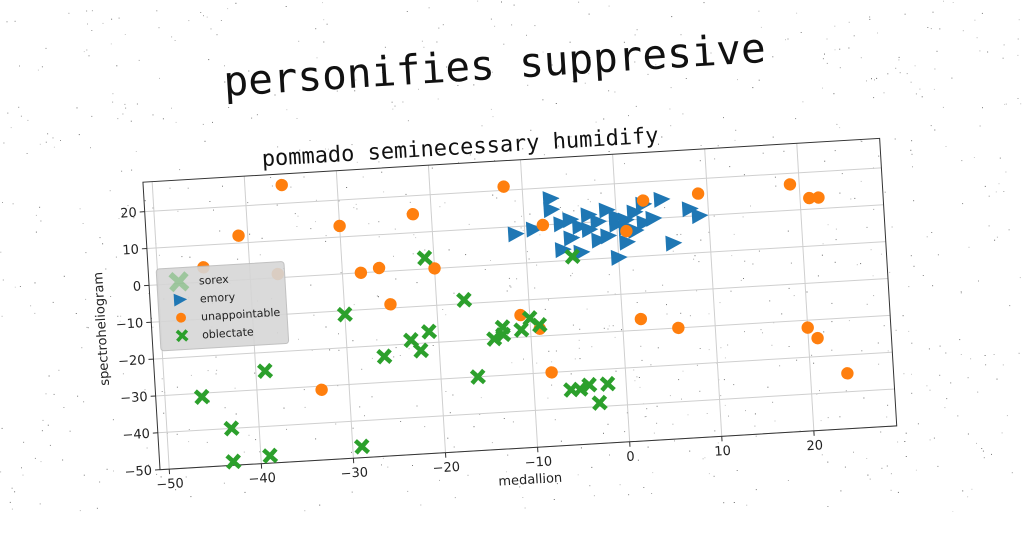 Image resolution: width=1024 pixels, height=542 pixels. Describe the element at coordinates (136, 286) in the screenshot. I see `y-tick-label: 0` at that location.